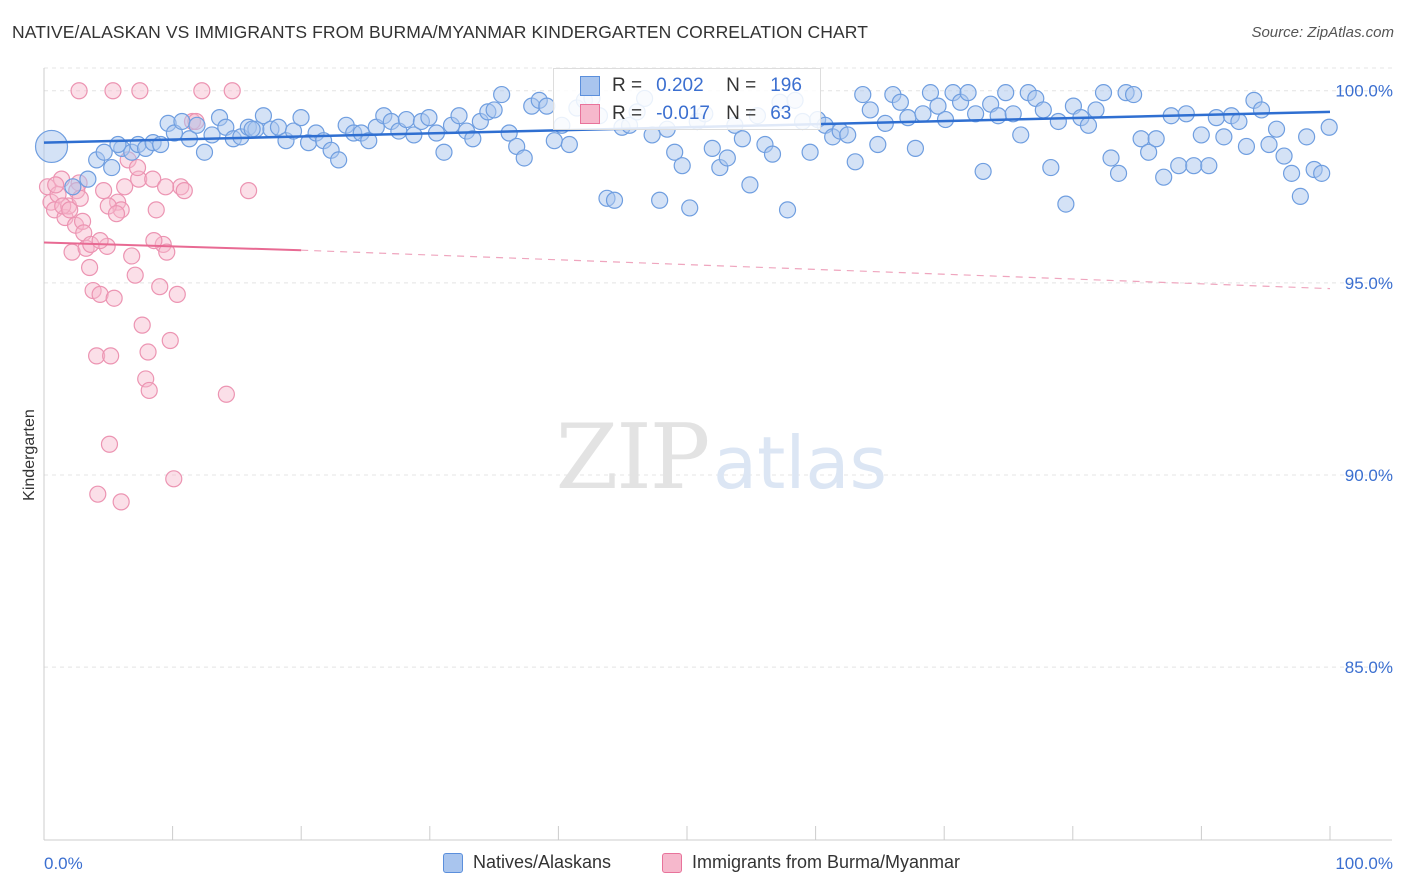 The image size is (1406, 892). Describe the element at coordinates (683, 113) in the screenshot. I see `legend-r-value: -0.017` at that location.